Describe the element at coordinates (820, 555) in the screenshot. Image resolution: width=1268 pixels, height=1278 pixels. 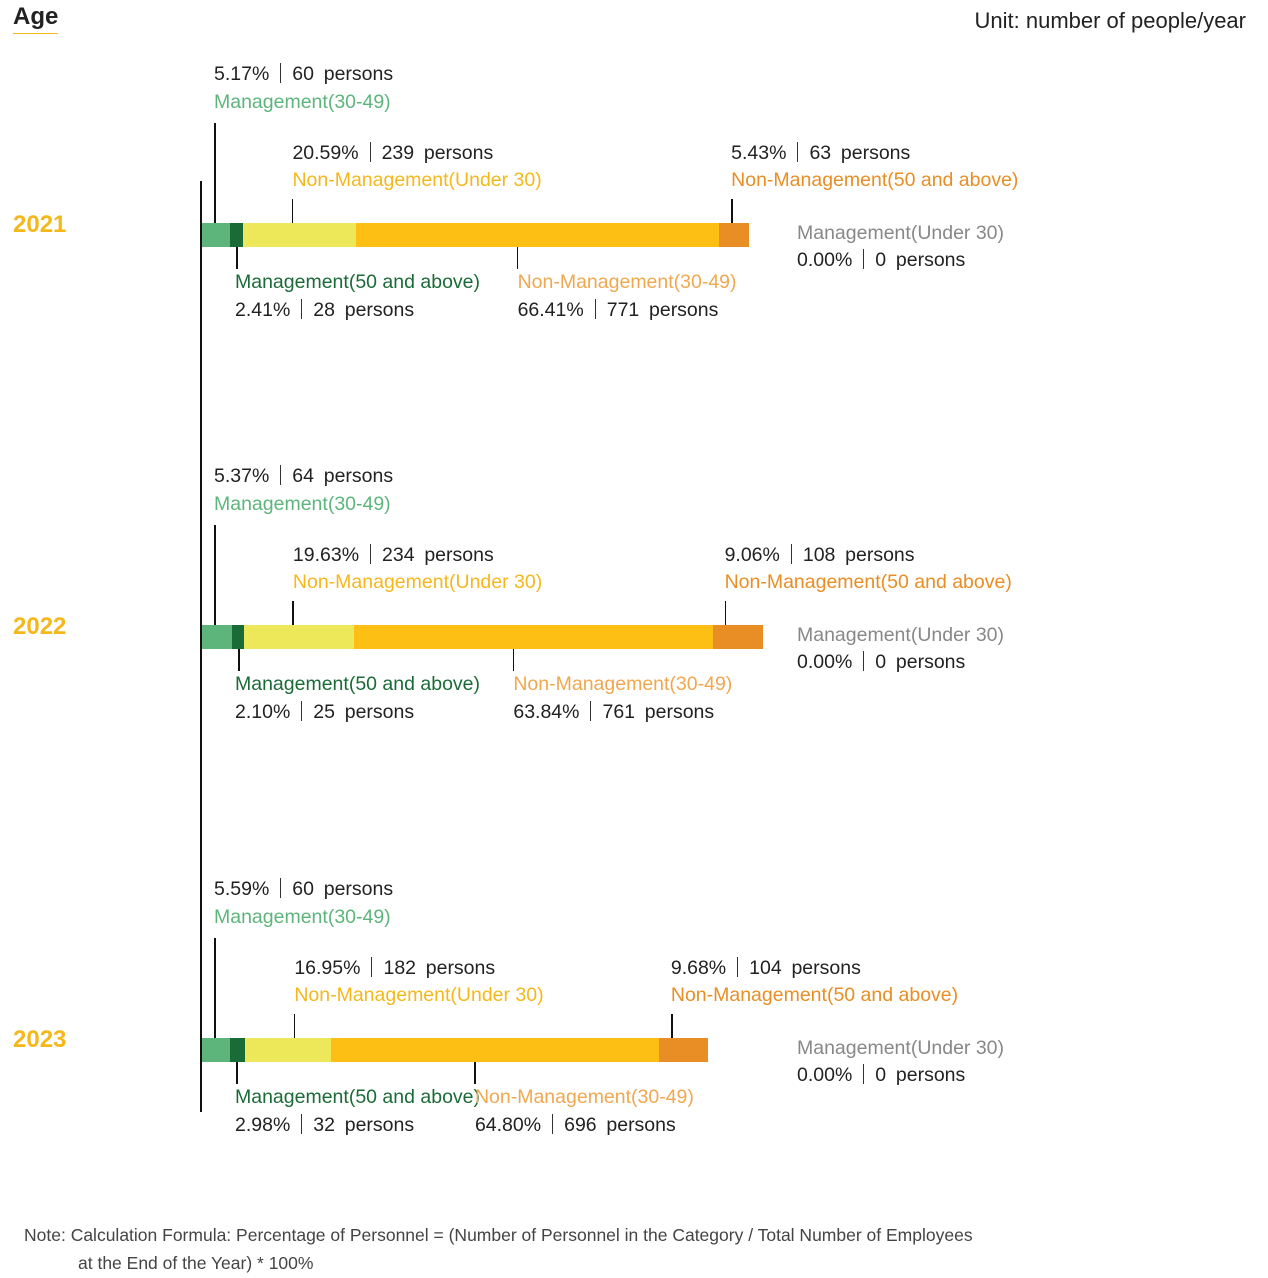
I see `value-non-management-50-2022: 9.06% 108 persons` at that location.